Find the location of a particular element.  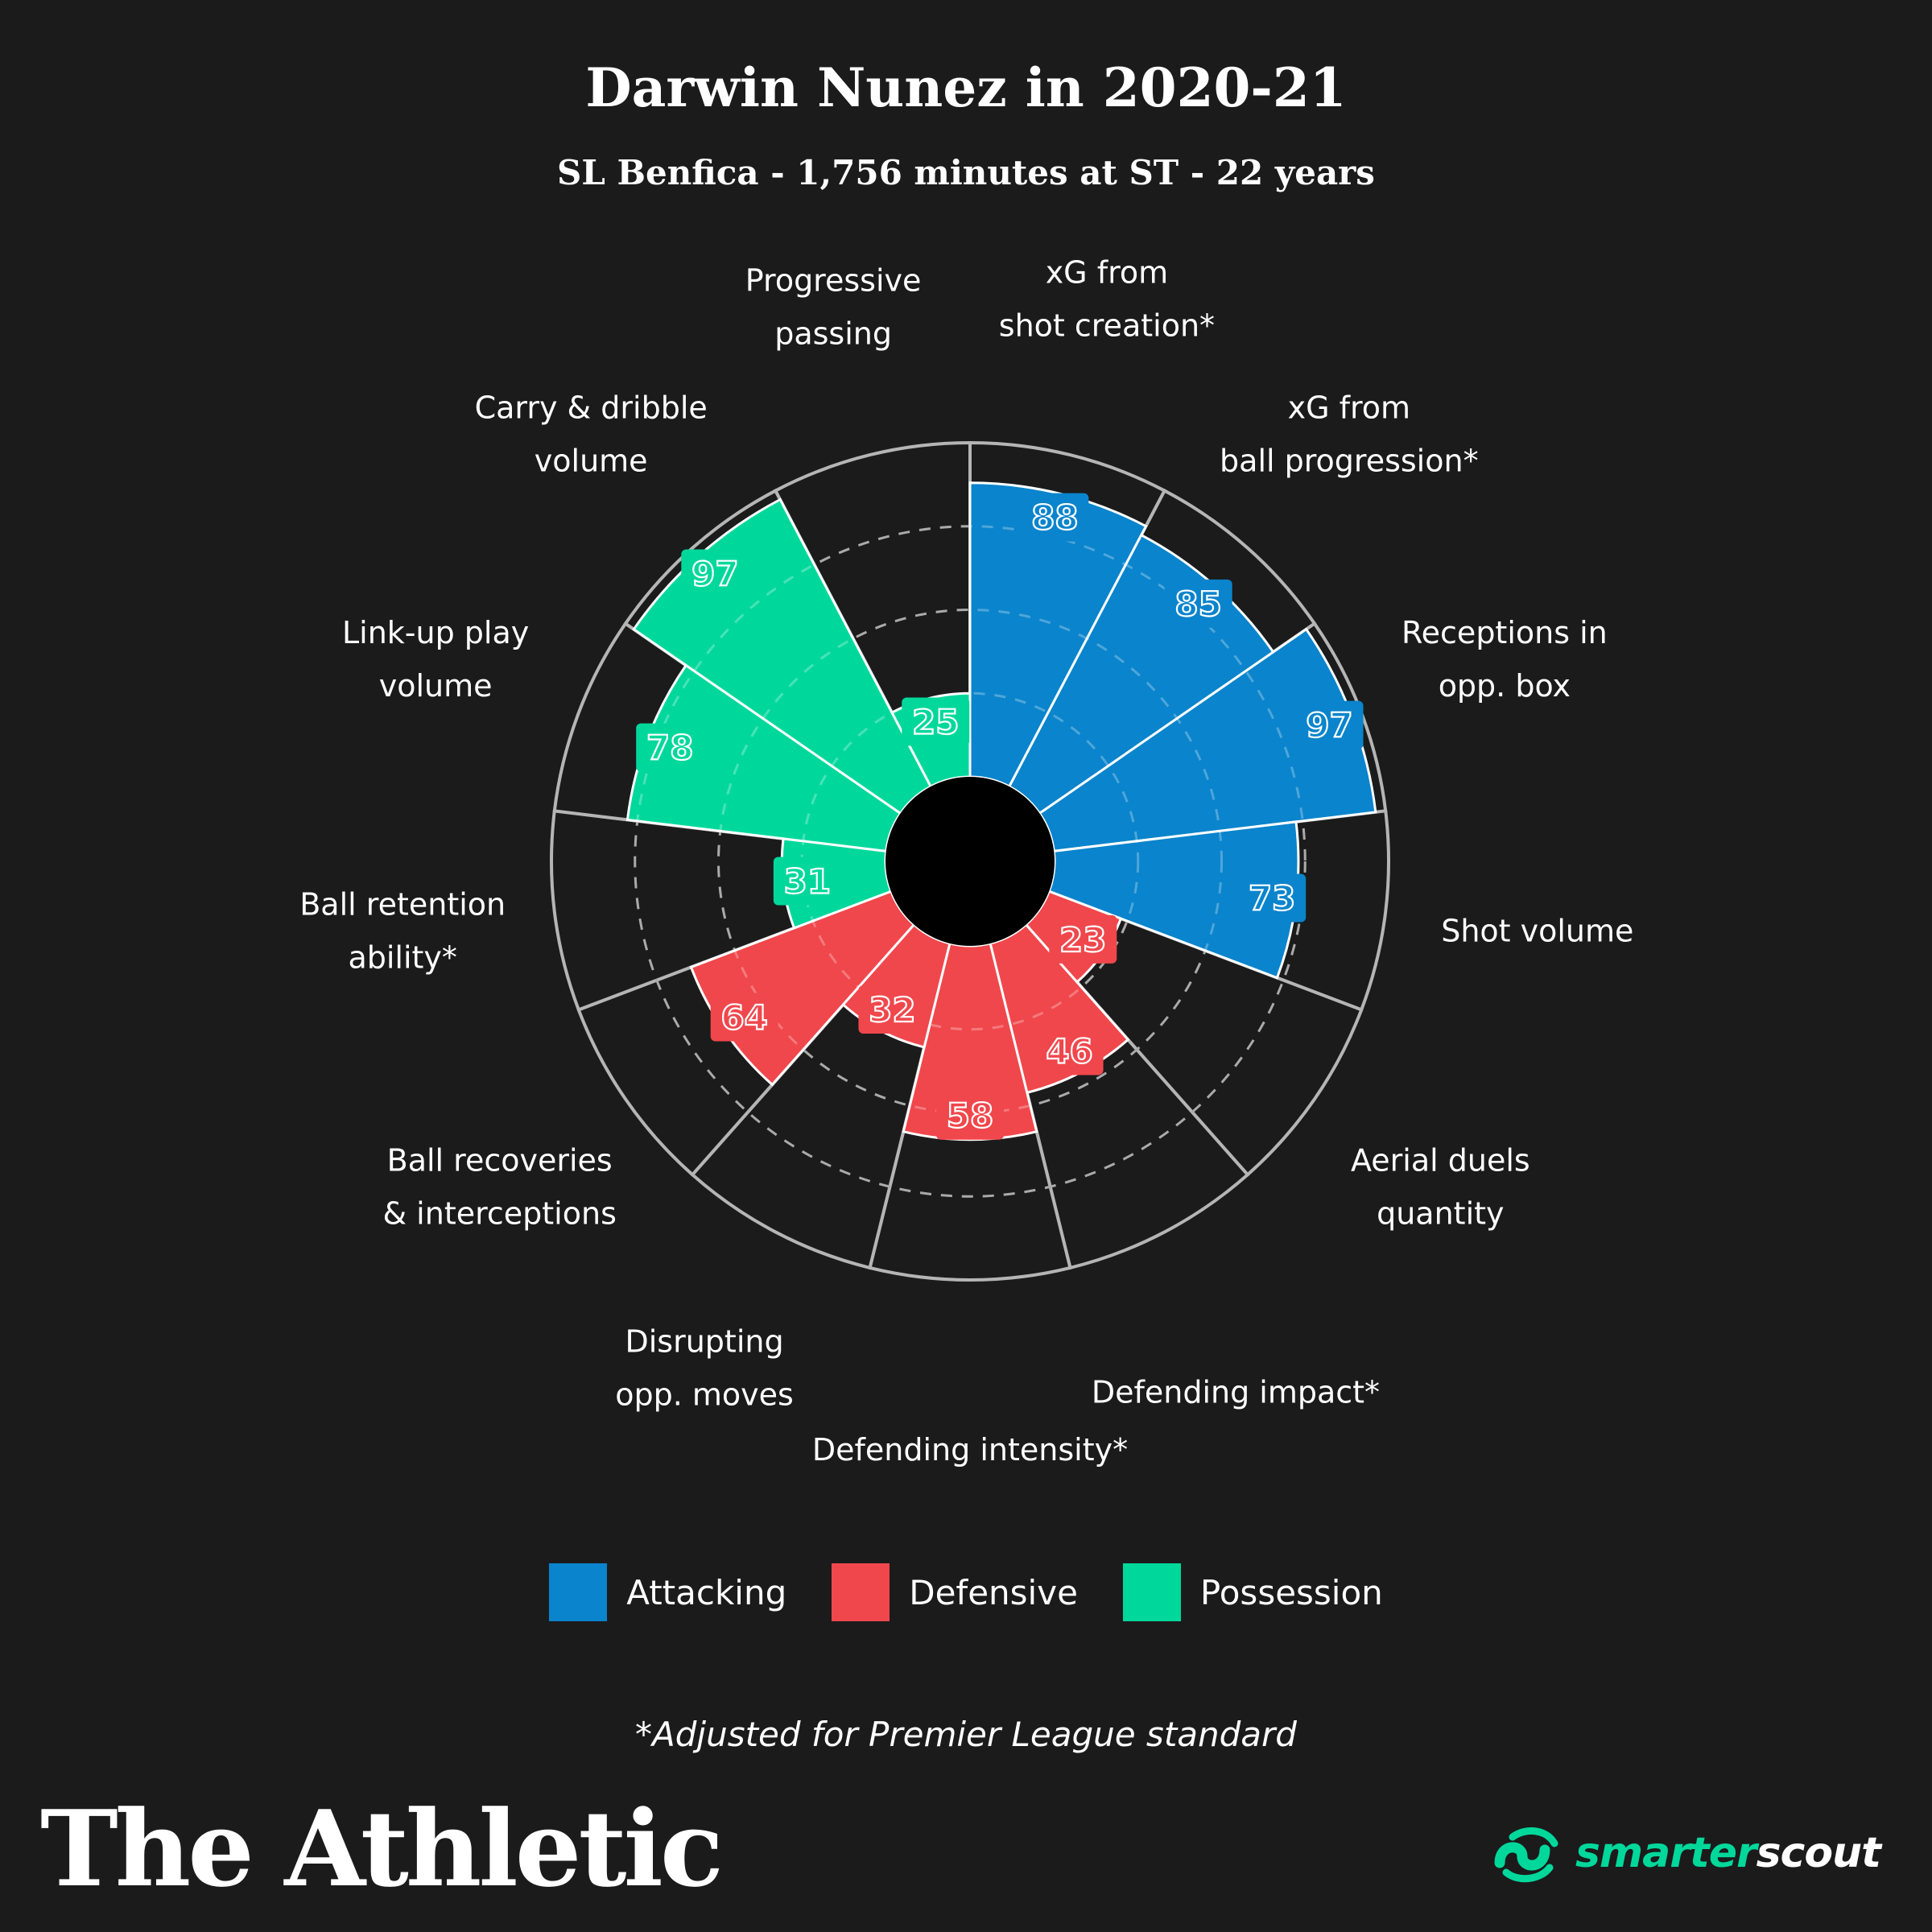

legend-item-attacking: Attacking is located at coordinates (667, 1592).